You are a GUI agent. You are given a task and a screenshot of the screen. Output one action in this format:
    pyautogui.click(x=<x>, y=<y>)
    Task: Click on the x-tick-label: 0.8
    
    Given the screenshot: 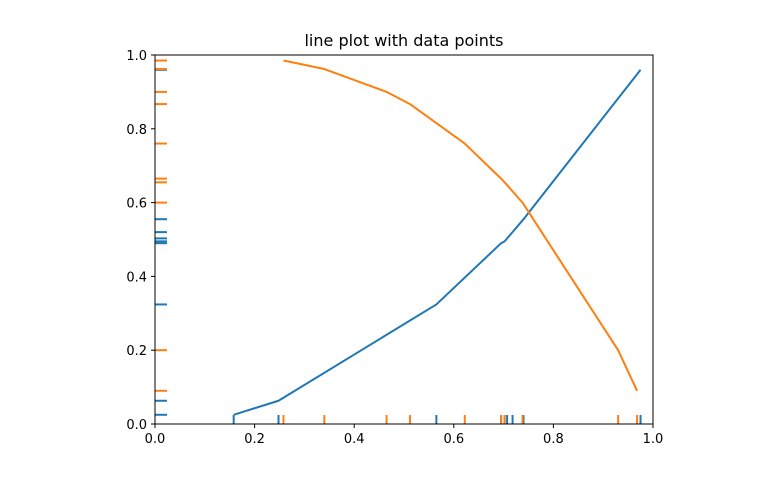 What is the action you would take?
    pyautogui.click(x=553, y=439)
    